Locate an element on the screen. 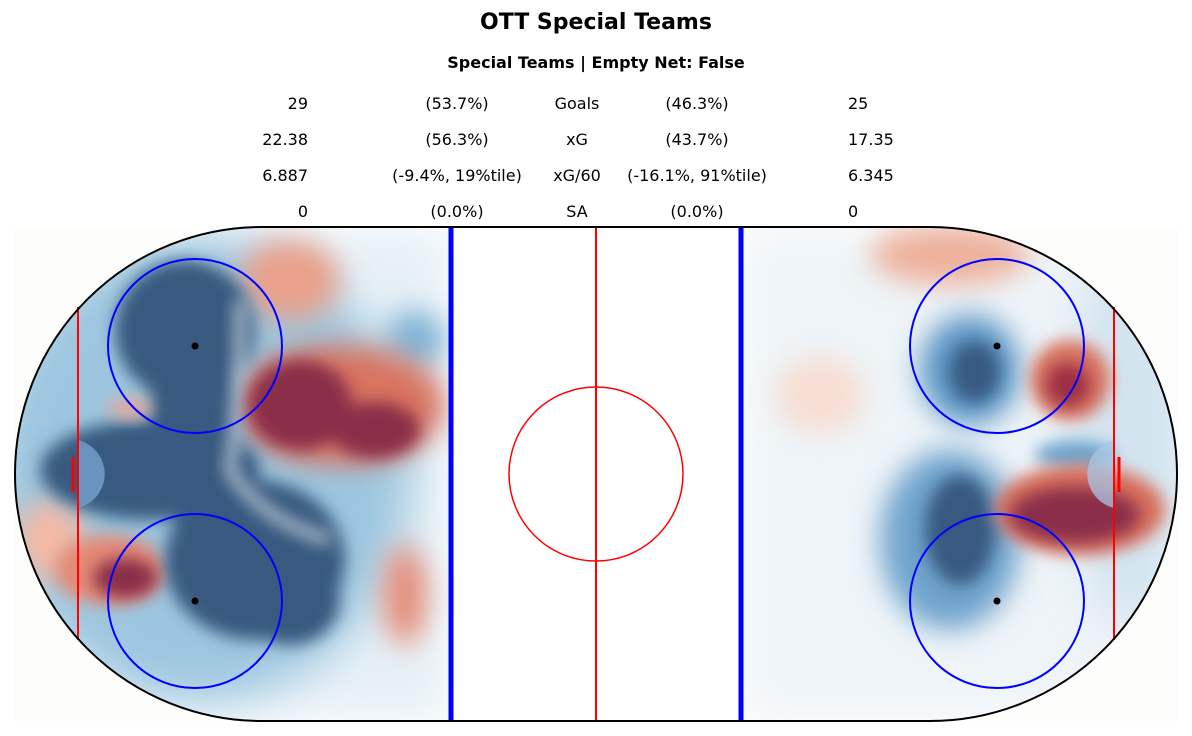 The height and width of the screenshot is (736, 1192). metric-label: xG/60 is located at coordinates (577, 175).